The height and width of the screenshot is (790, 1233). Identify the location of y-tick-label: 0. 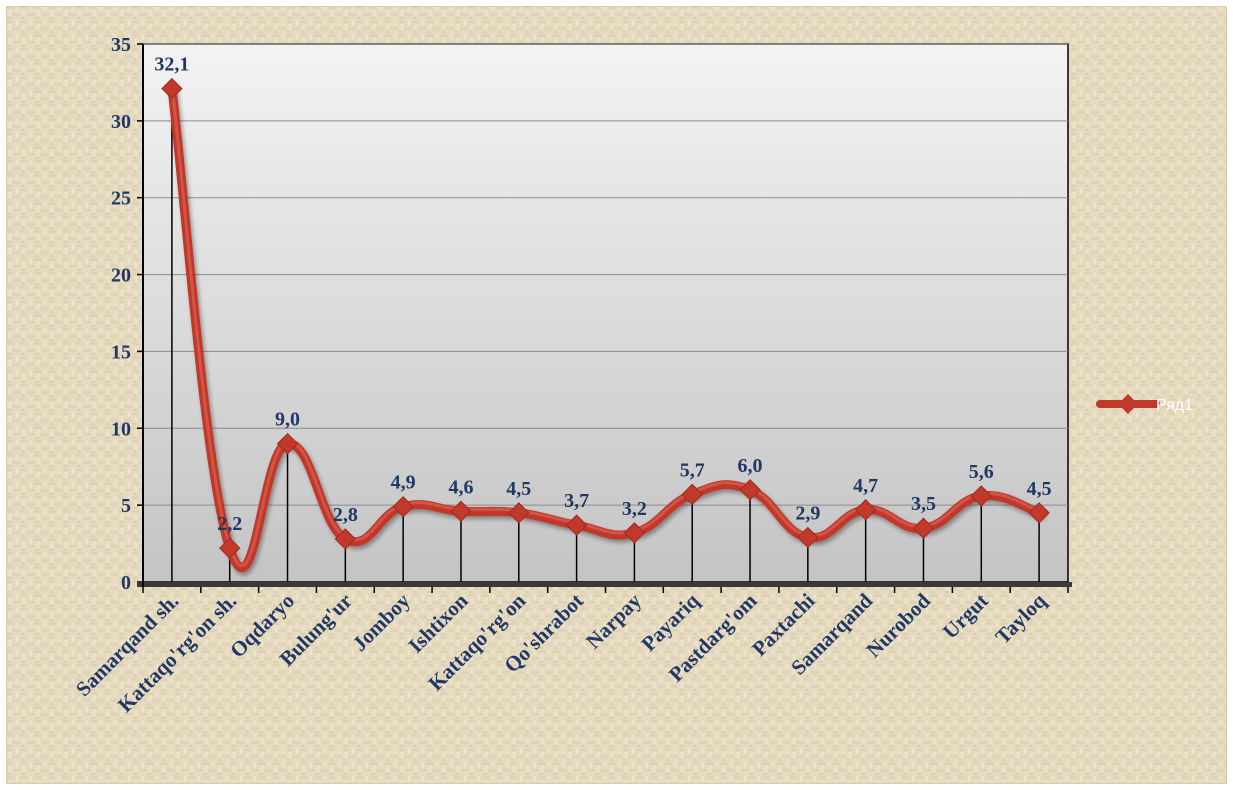
(126, 583).